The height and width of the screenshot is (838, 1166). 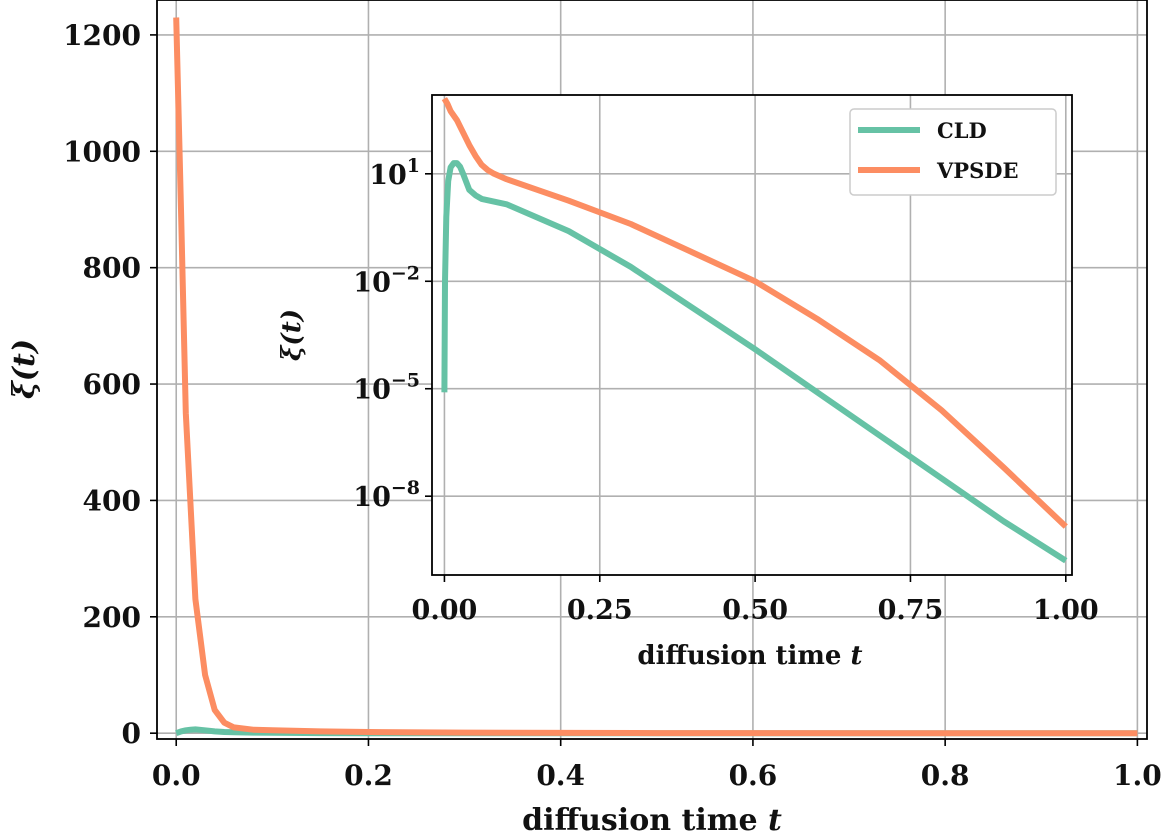 What do you see at coordinates (131, 733) in the screenshot?
I see `main-y-tick-label: 0` at bounding box center [131, 733].